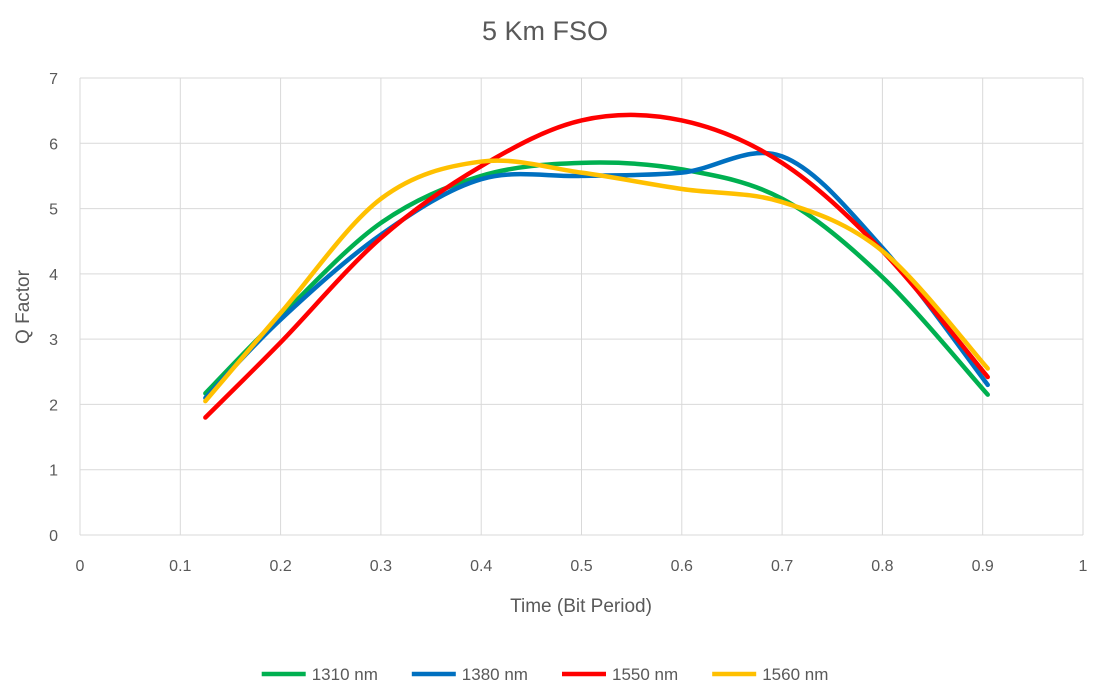 The height and width of the screenshot is (688, 1097). I want to click on legend-item-1310-nm: 1310 nm, so click(319, 674).